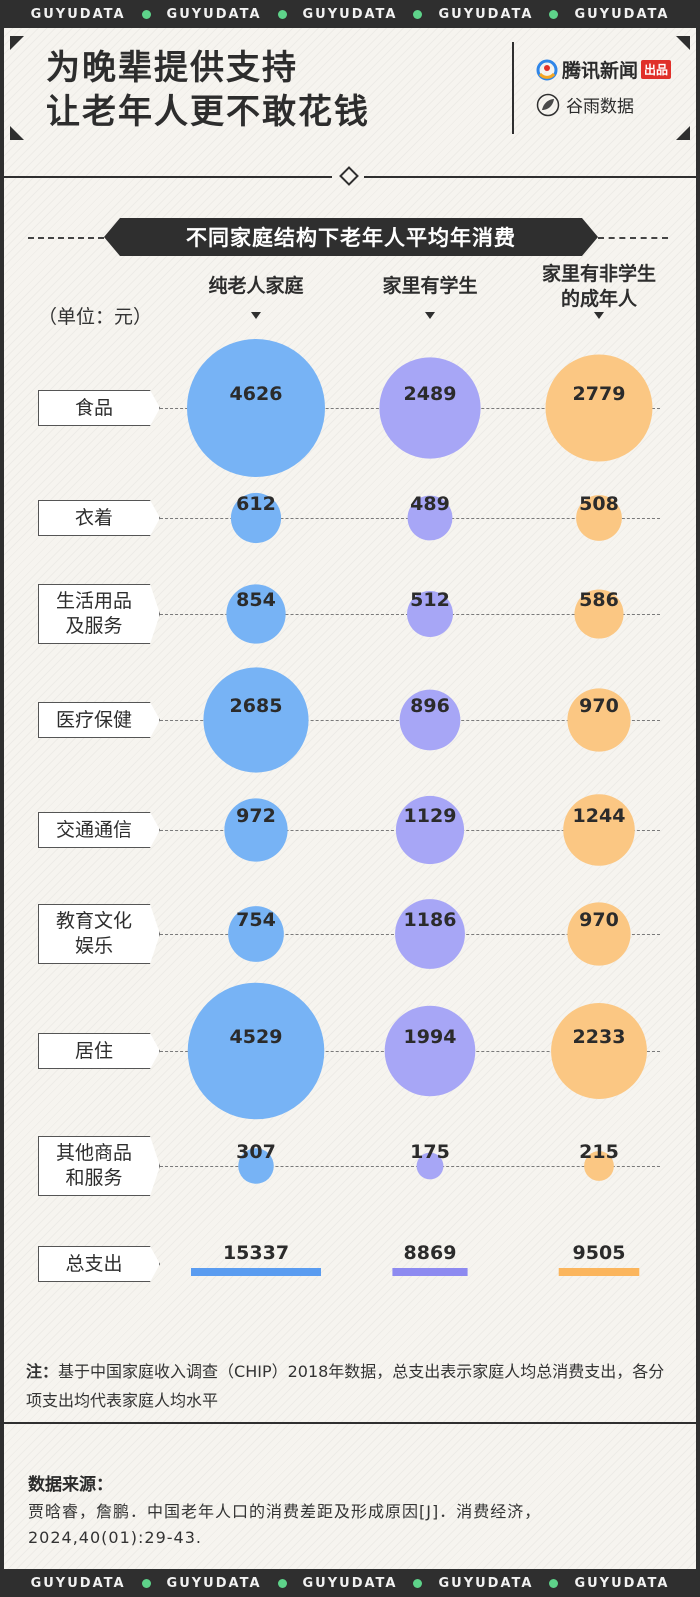  I want to click on column-header-line: 家里有学生, so click(430, 286).